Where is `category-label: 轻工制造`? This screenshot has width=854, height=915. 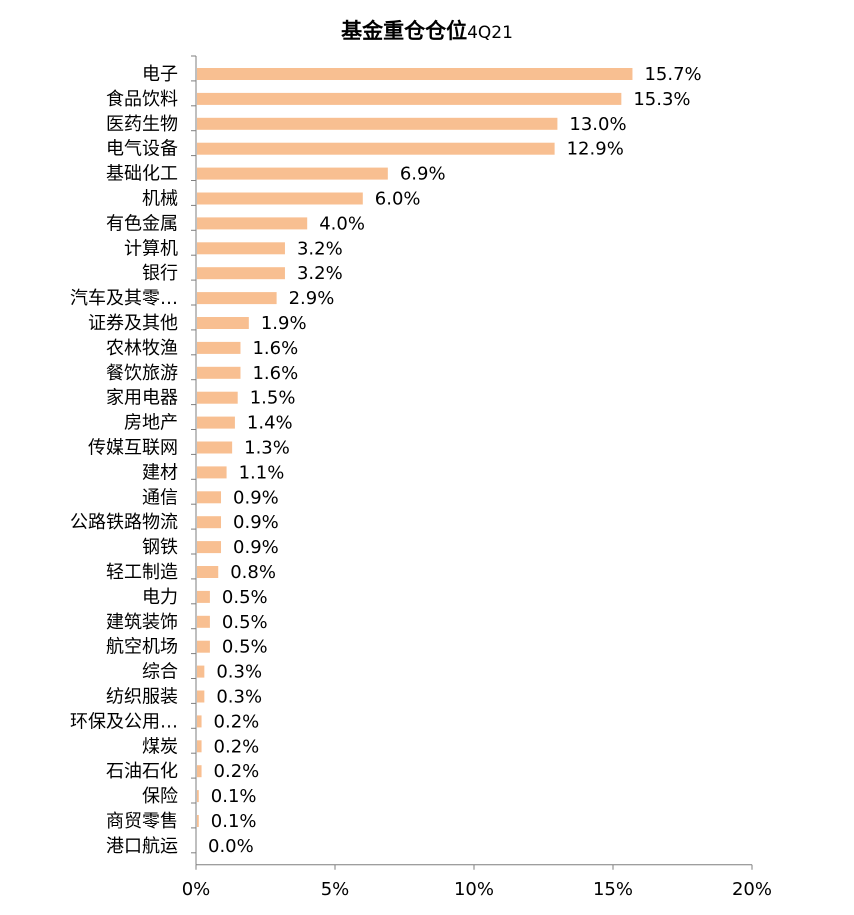
category-label: 轻工制造 is located at coordinates (142, 572).